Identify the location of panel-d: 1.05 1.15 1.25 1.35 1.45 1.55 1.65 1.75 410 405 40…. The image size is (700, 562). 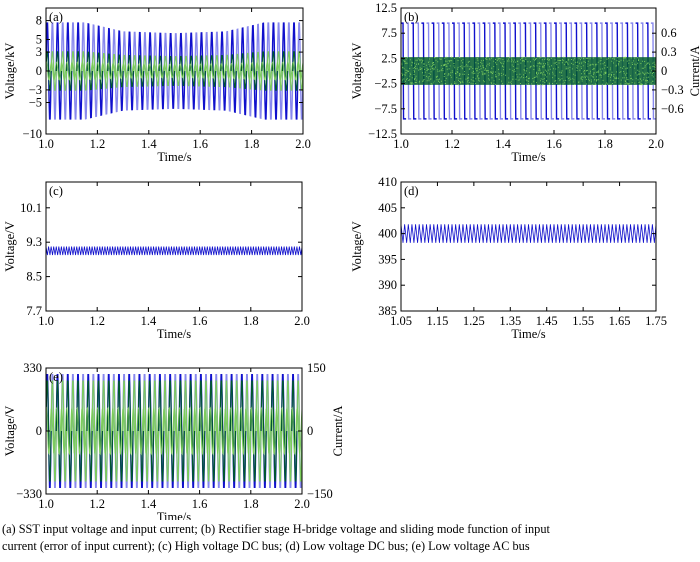
(508, 258).